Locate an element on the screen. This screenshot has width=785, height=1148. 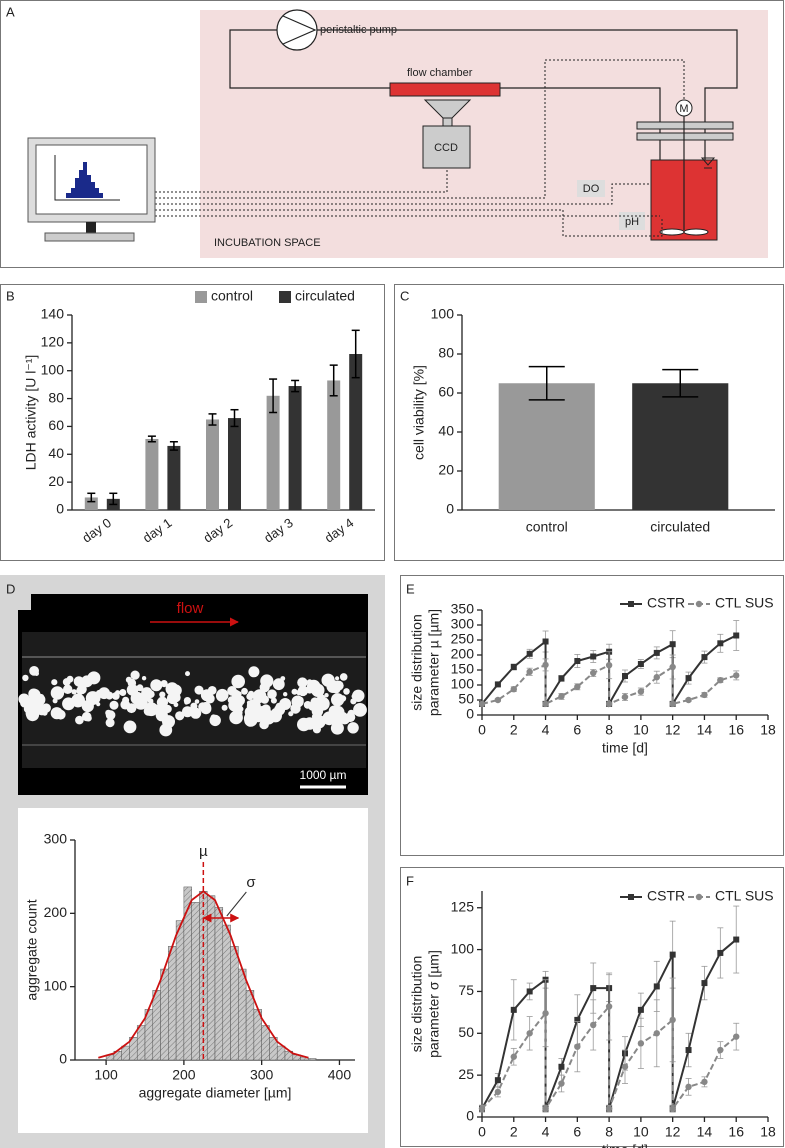
y-axis-label: parameter µ [µm] is located at coordinates (434, 662).